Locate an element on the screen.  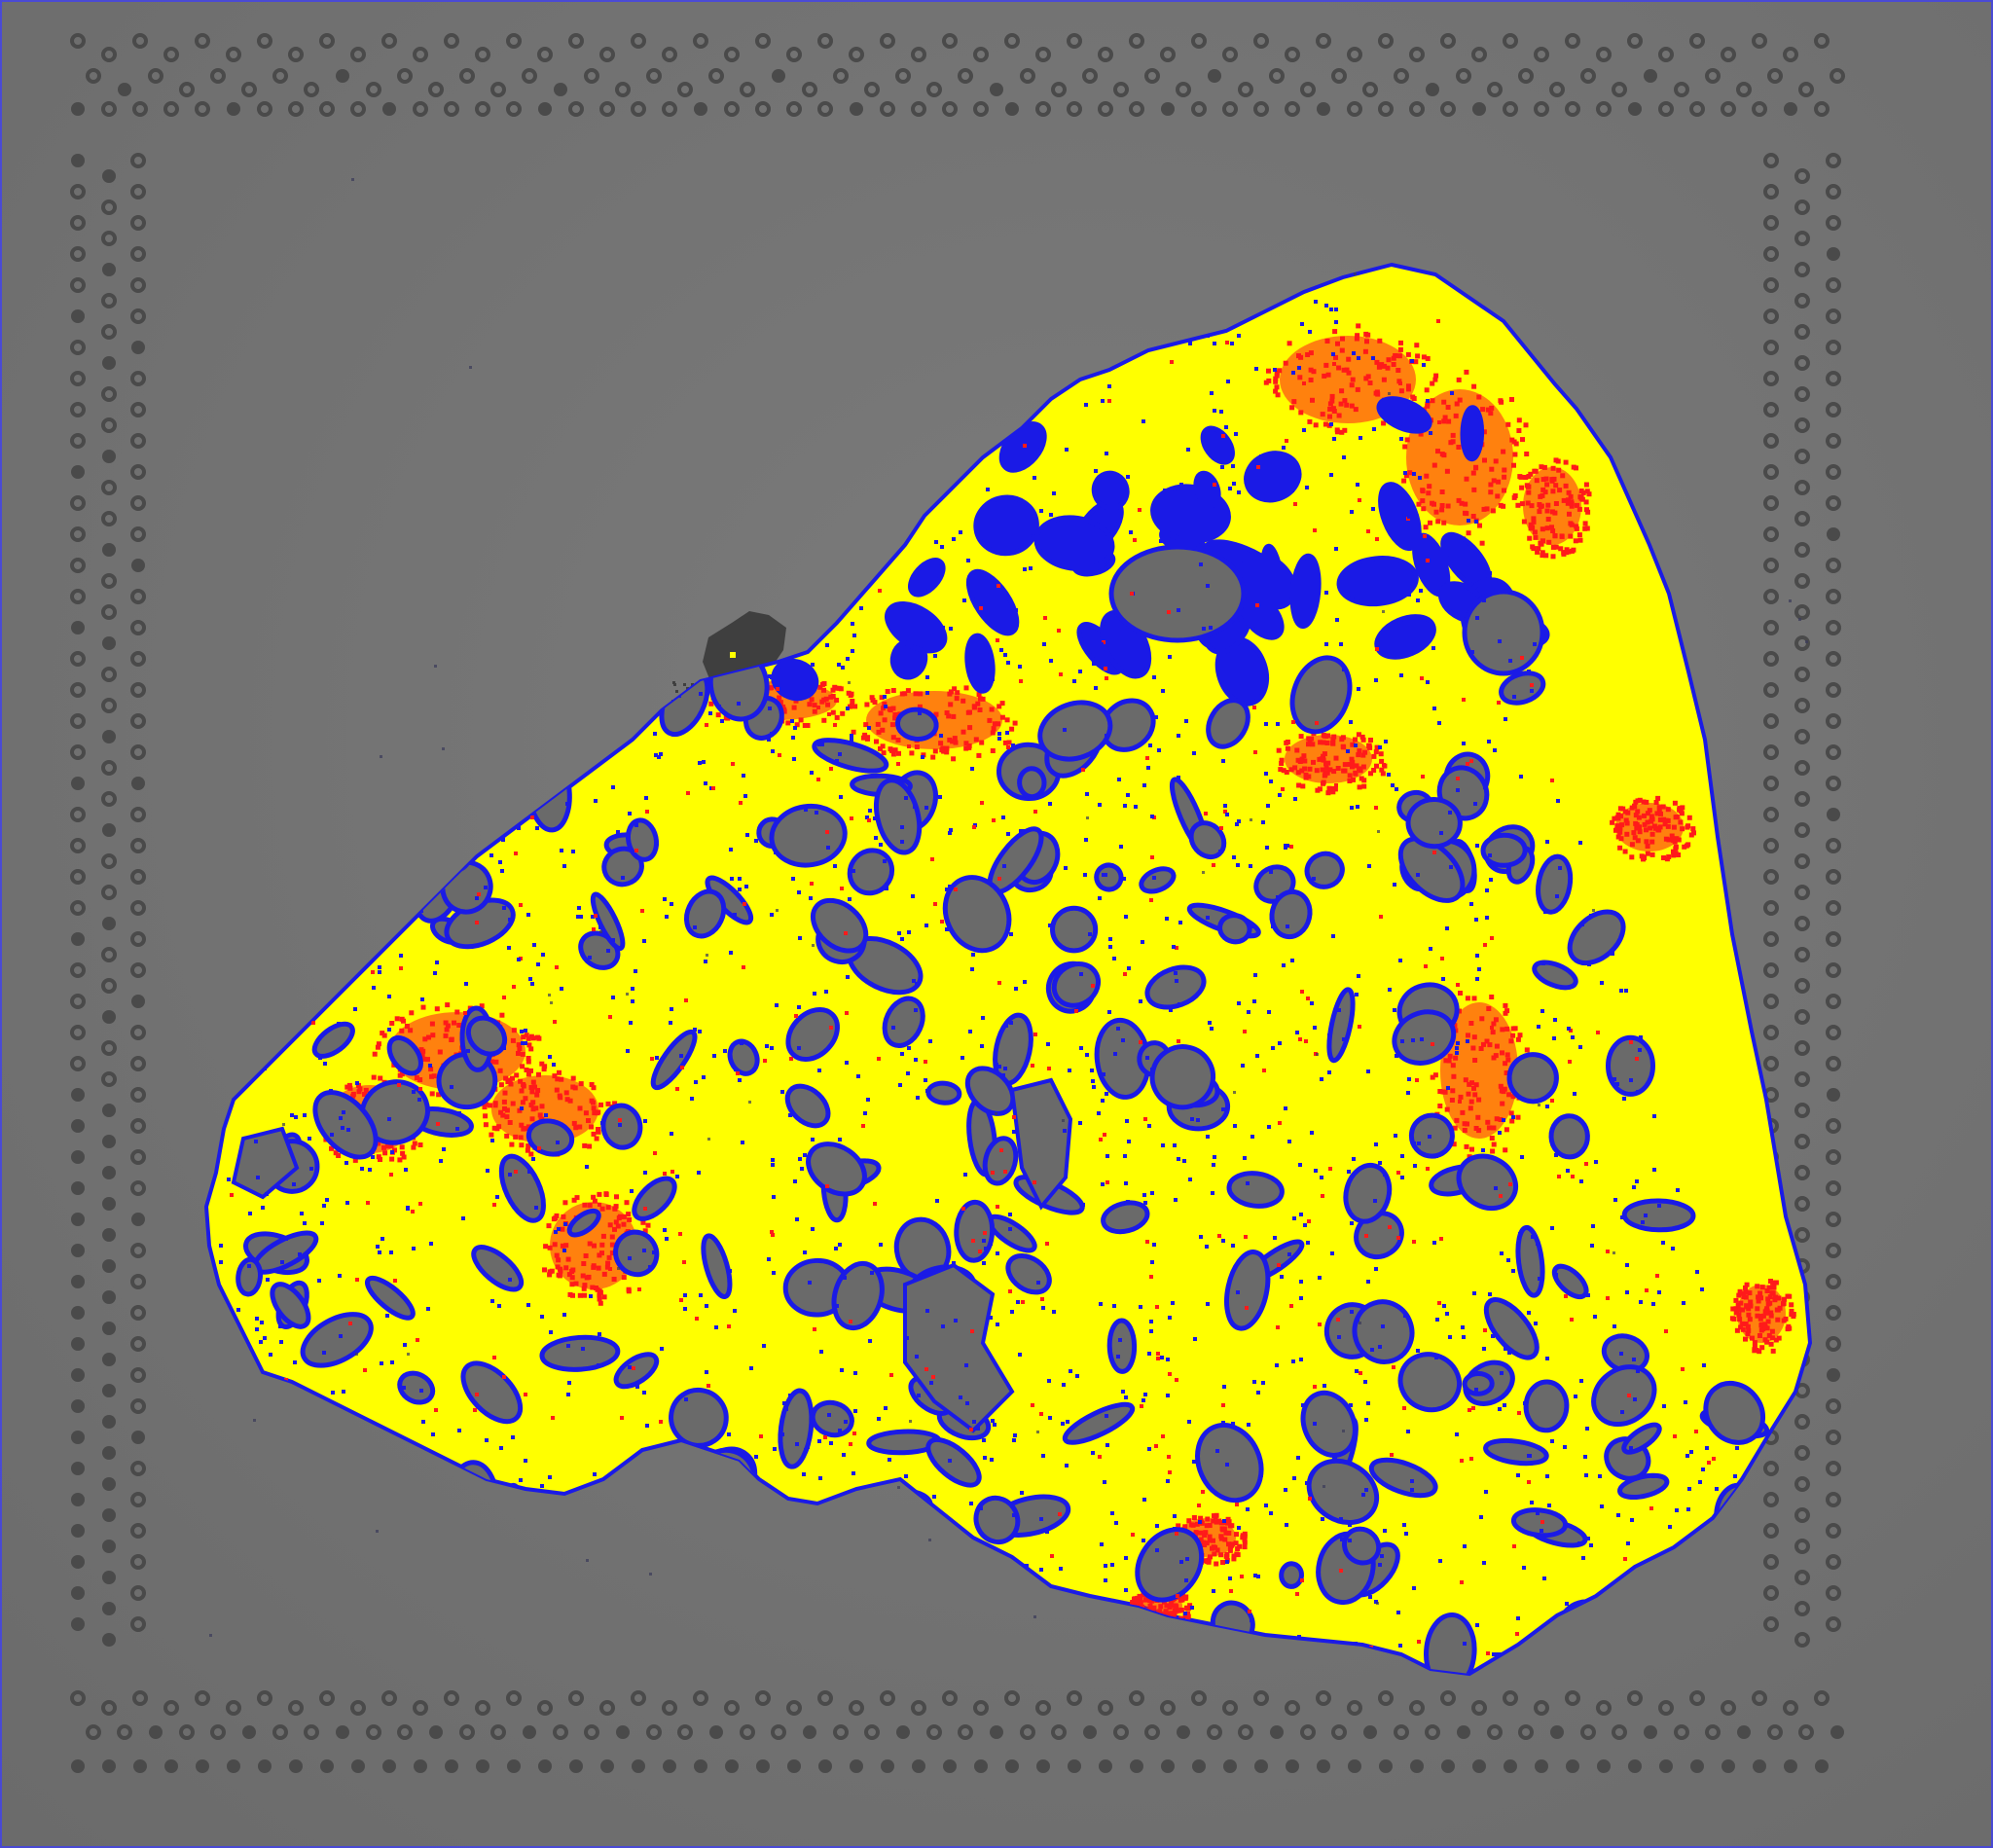
fiducial-frame-right is located at coordinates (1802, 900).